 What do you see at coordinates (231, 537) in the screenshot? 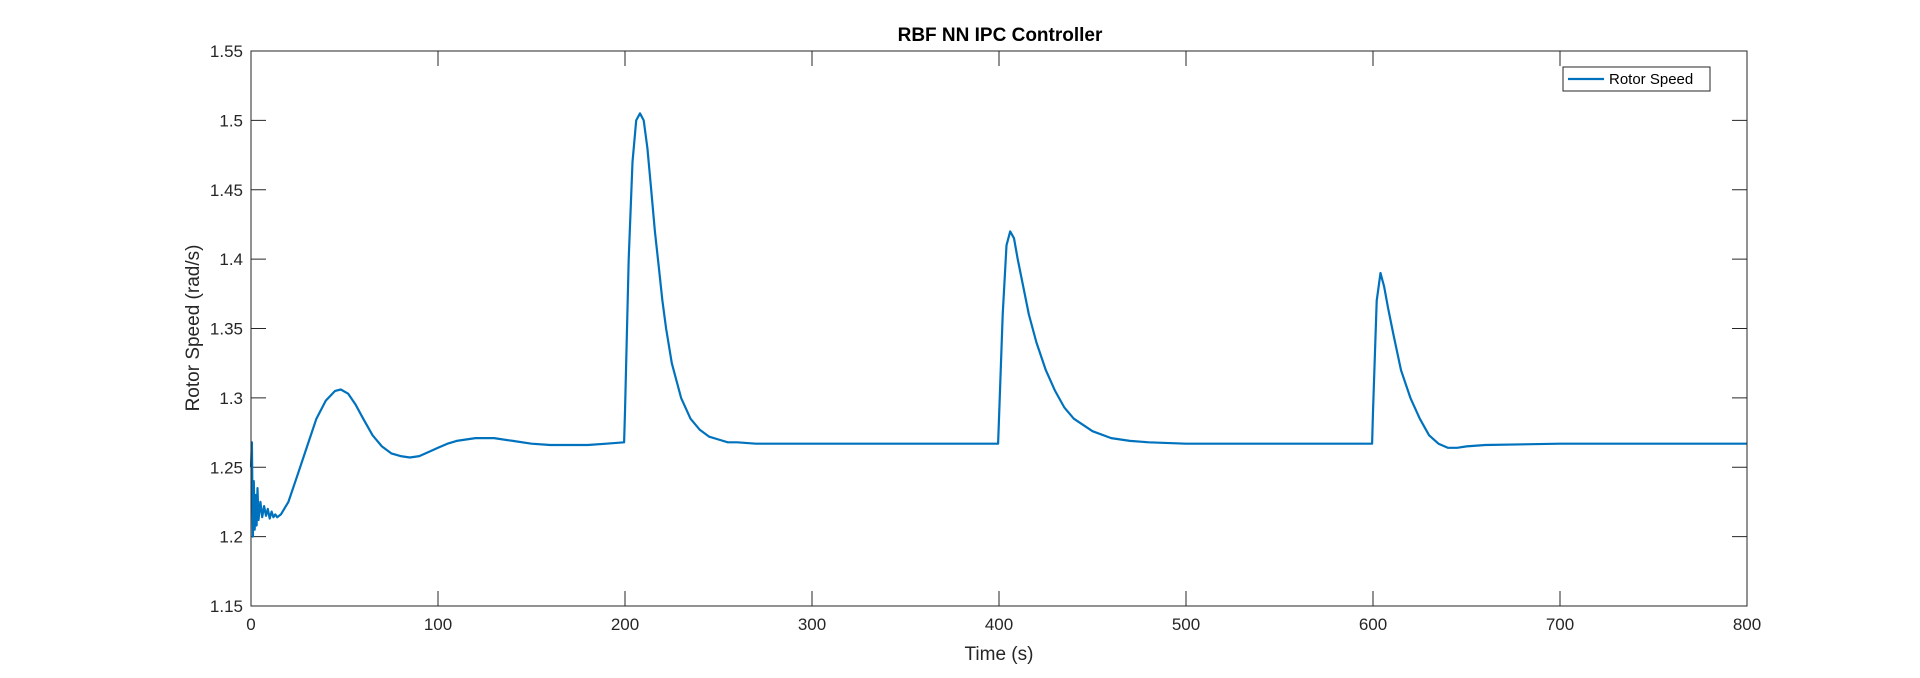
I see `y-tick-label: 1.2` at bounding box center [231, 537].